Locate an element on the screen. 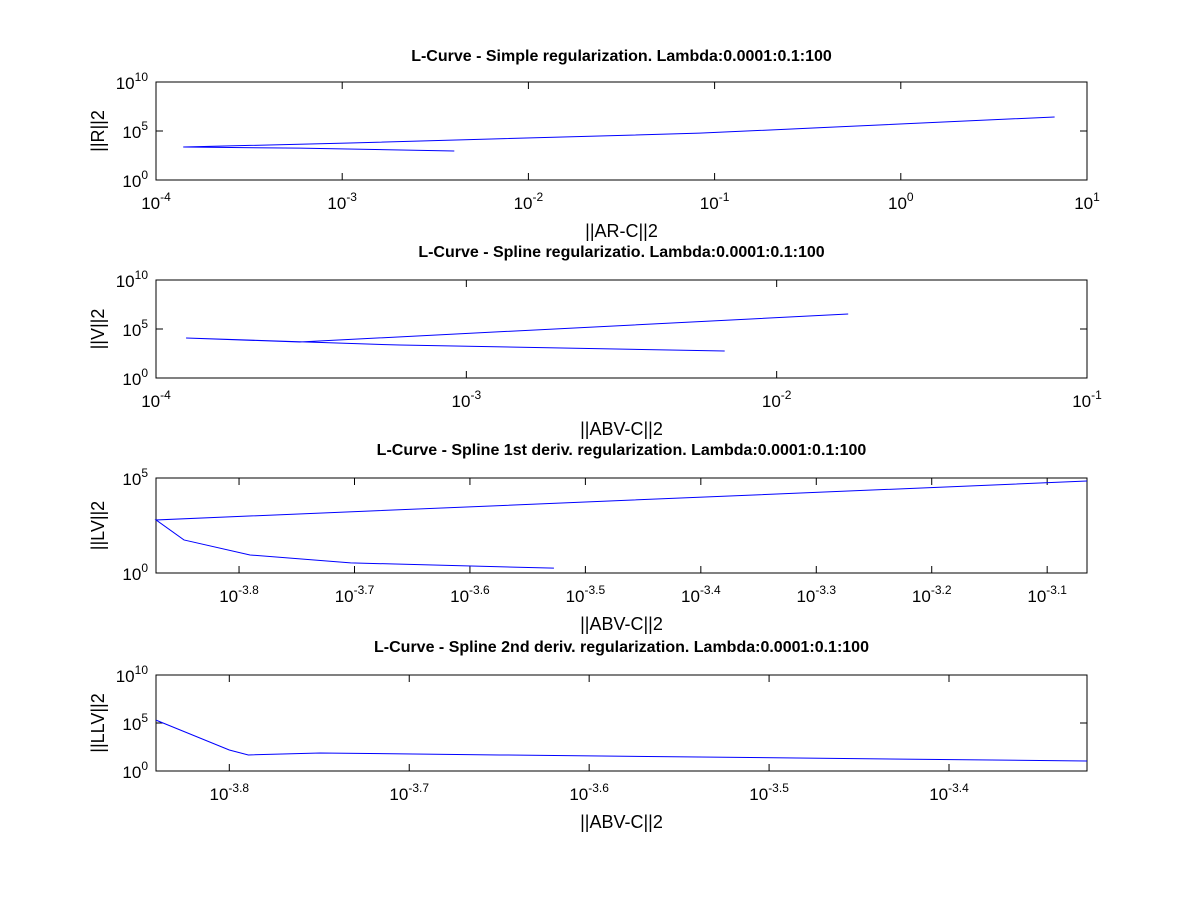 The width and height of the screenshot is (1201, 901). x-axis-label: ||AR-C||2 is located at coordinates (621, 231).